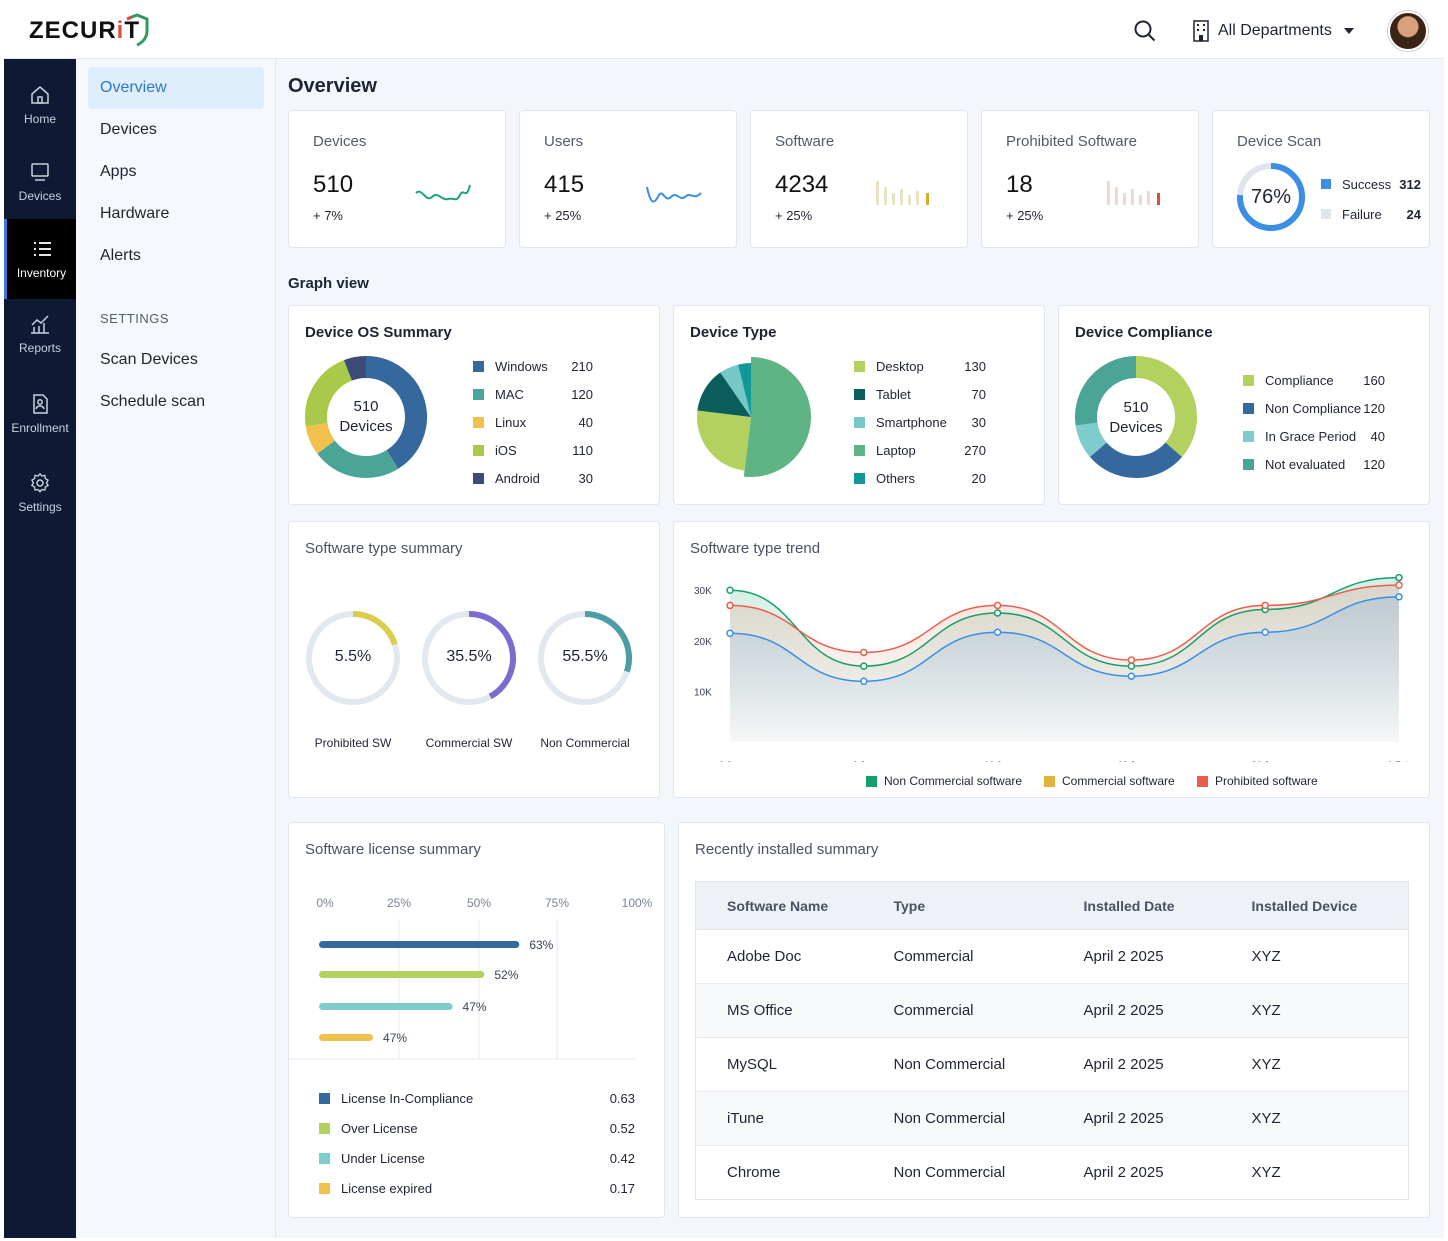  Describe the element at coordinates (135, 213) in the screenshot. I see `subnav-item-hardware: Hardware` at that location.